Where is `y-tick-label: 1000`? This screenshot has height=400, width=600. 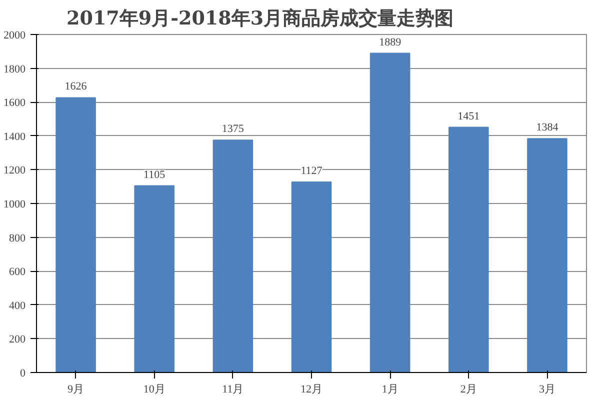 y-tick-label: 1000 is located at coordinates (15, 204).